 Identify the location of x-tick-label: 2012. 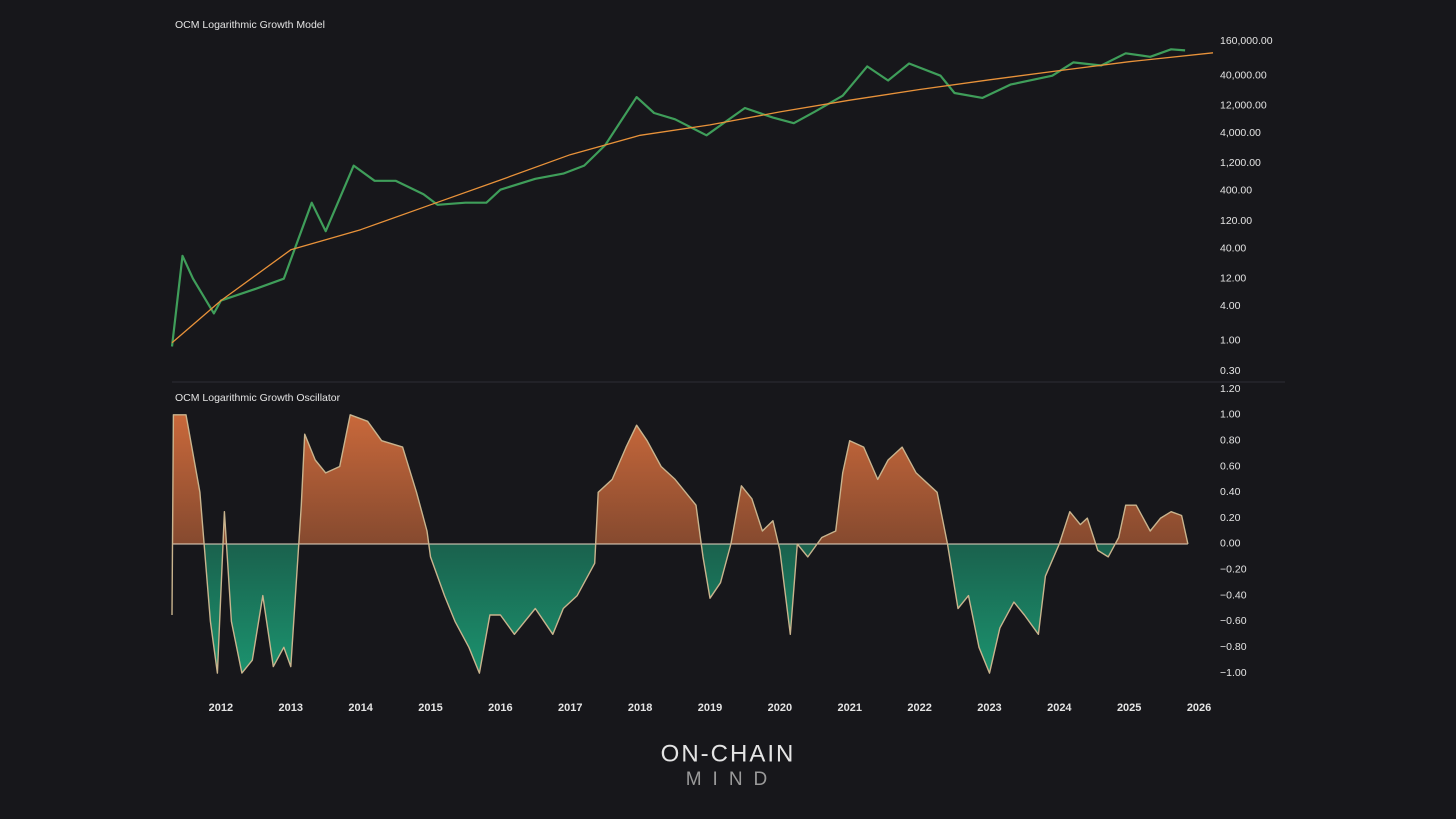
(221, 708).